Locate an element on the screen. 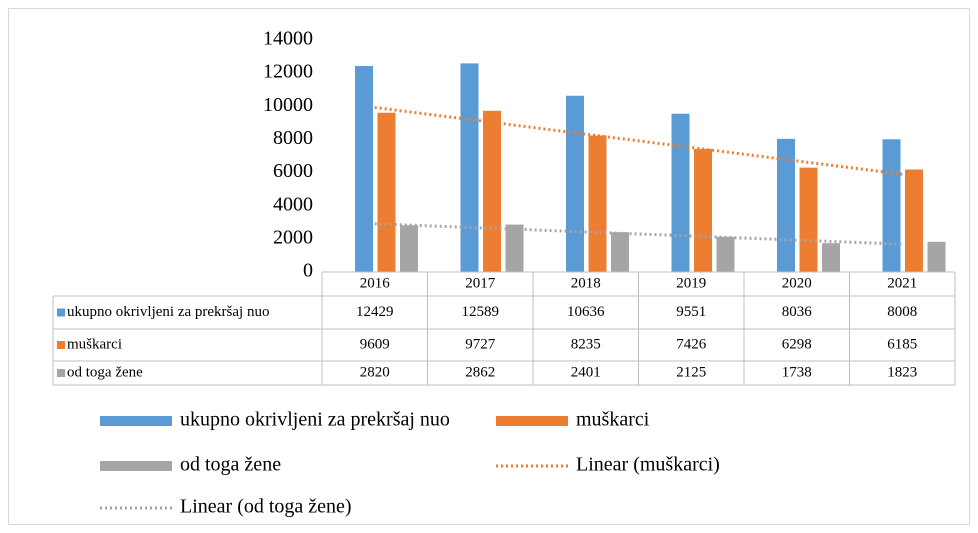 The width and height of the screenshot is (978, 533). table-cell: 9727 is located at coordinates (480, 344).